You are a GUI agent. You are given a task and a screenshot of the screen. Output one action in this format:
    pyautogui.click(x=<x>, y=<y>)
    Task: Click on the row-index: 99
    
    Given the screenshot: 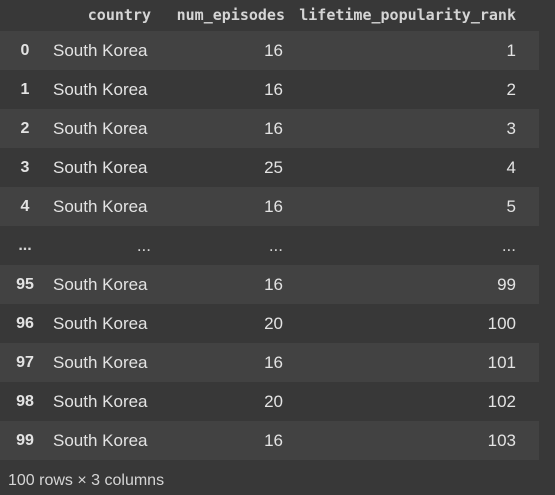 What is the action you would take?
    pyautogui.click(x=25, y=440)
    